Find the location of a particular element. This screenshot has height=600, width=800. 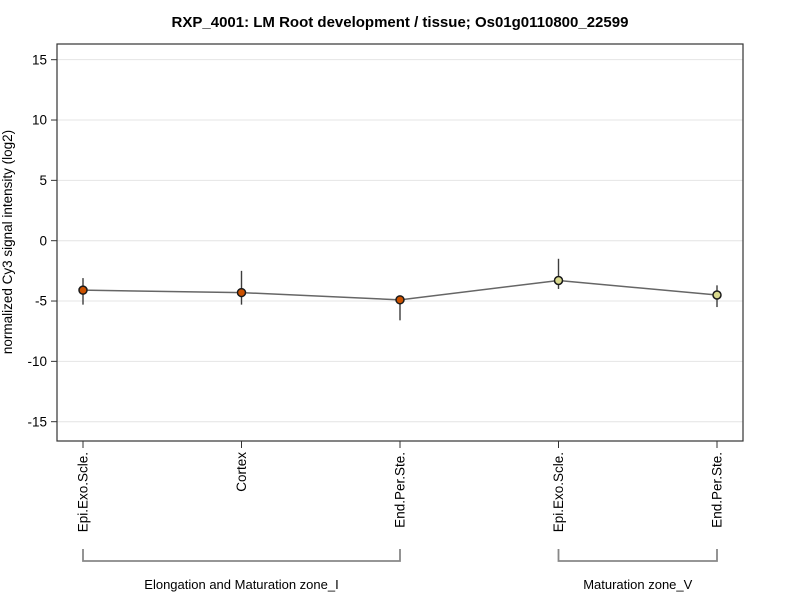

y-tick-label: 10 is located at coordinates (39, 120).